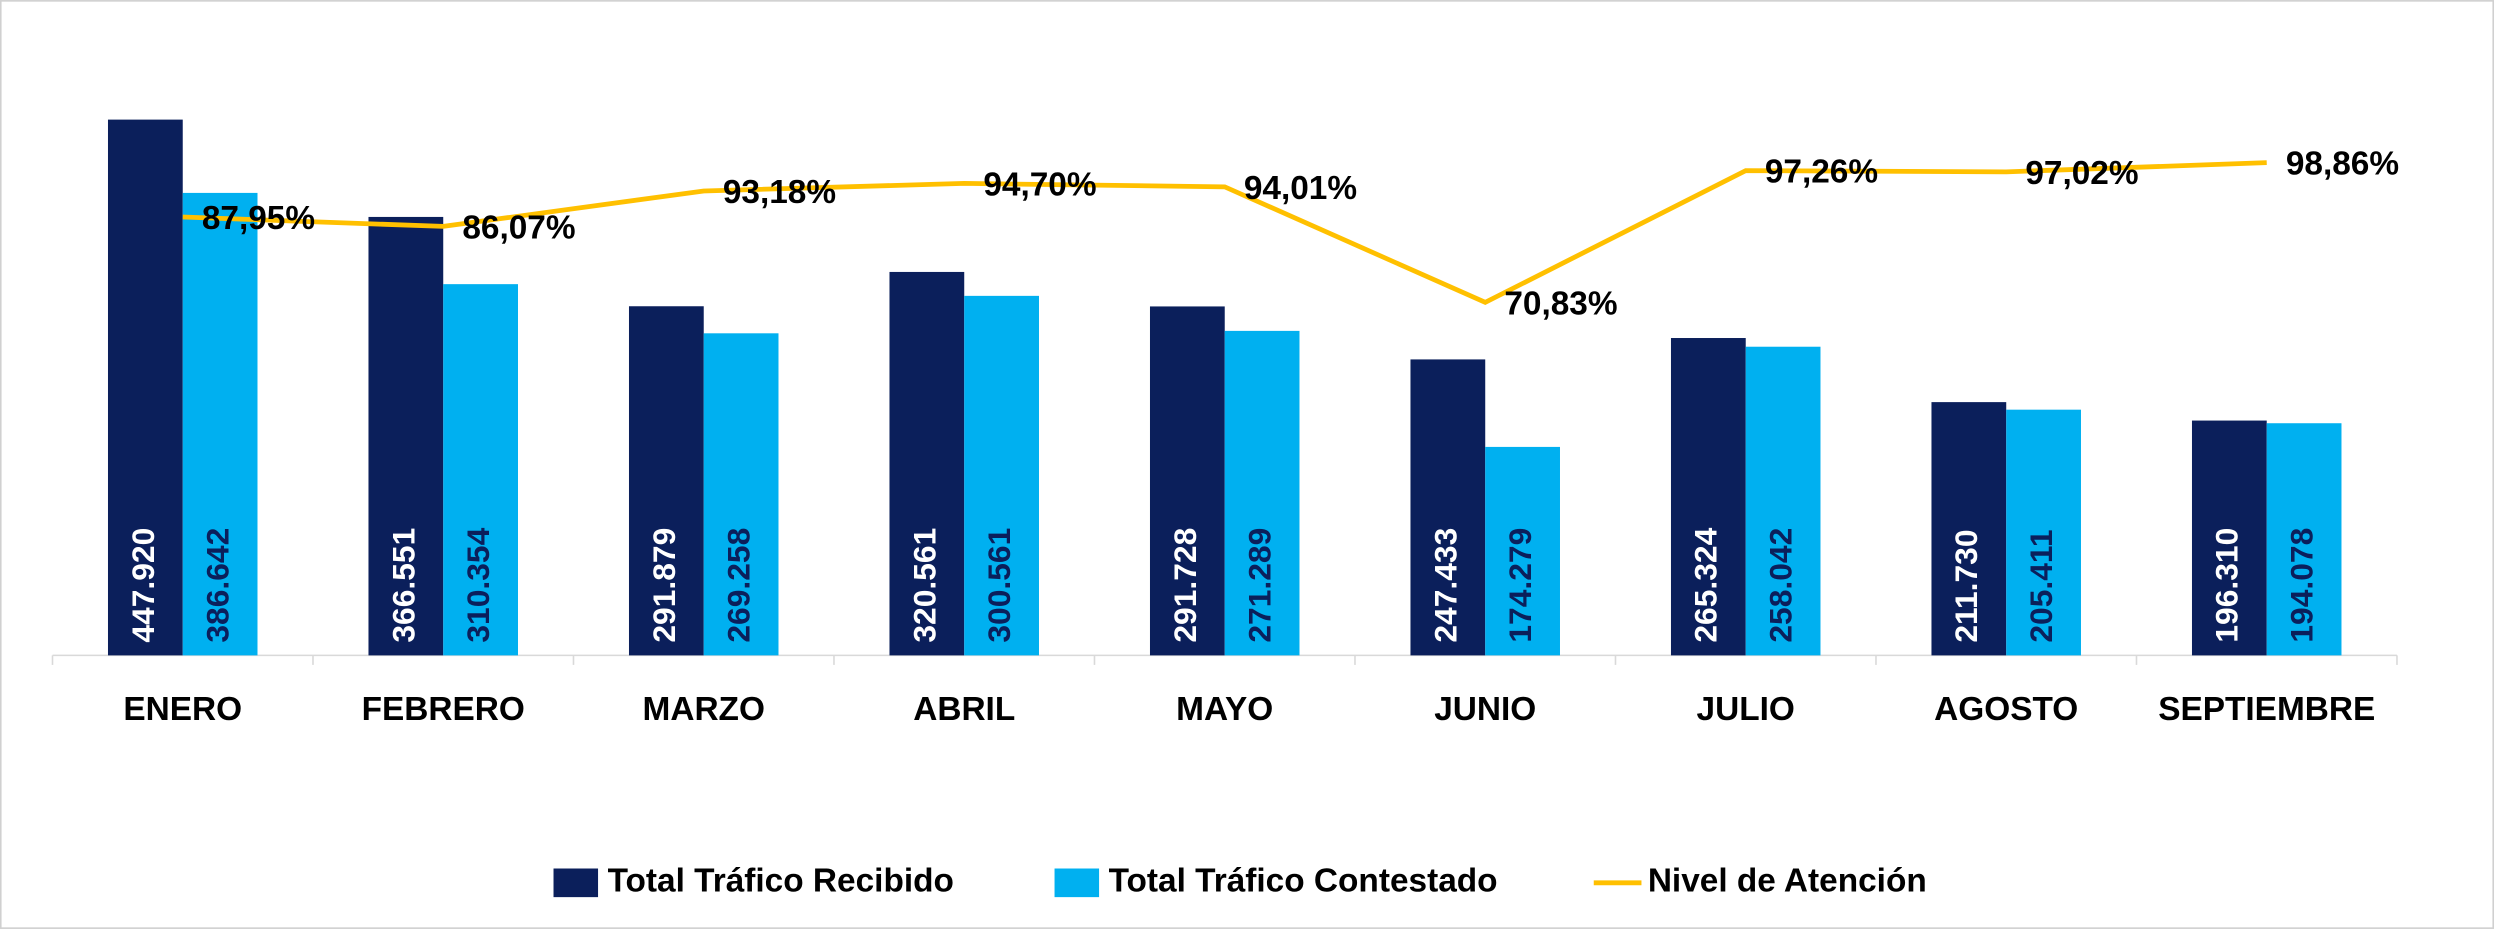 This screenshot has width=2494, height=929. I want to click on bar-value-label: 291.728, so click(1185, 585).